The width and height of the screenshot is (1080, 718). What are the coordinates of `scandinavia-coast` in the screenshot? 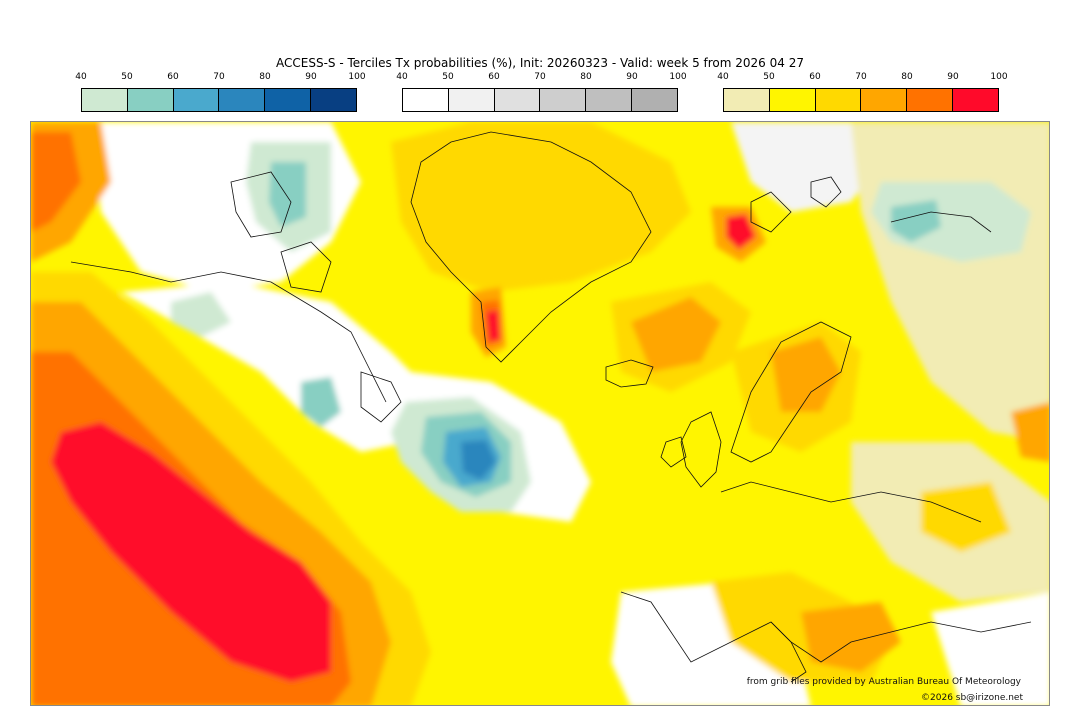 It's located at (791, 392).